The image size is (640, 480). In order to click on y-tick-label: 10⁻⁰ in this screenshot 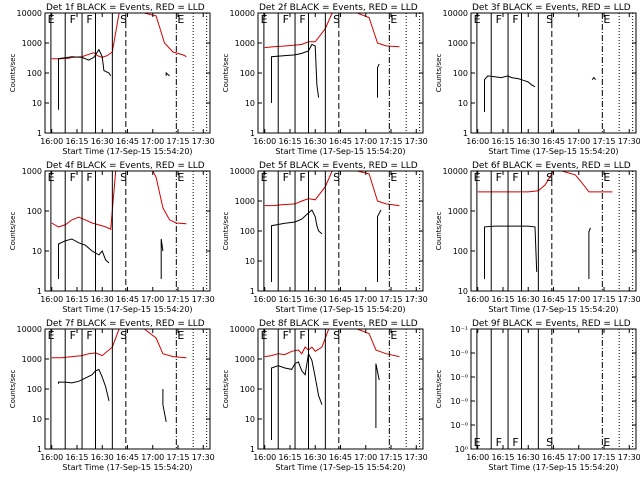, I will do `click(459, 401)`.